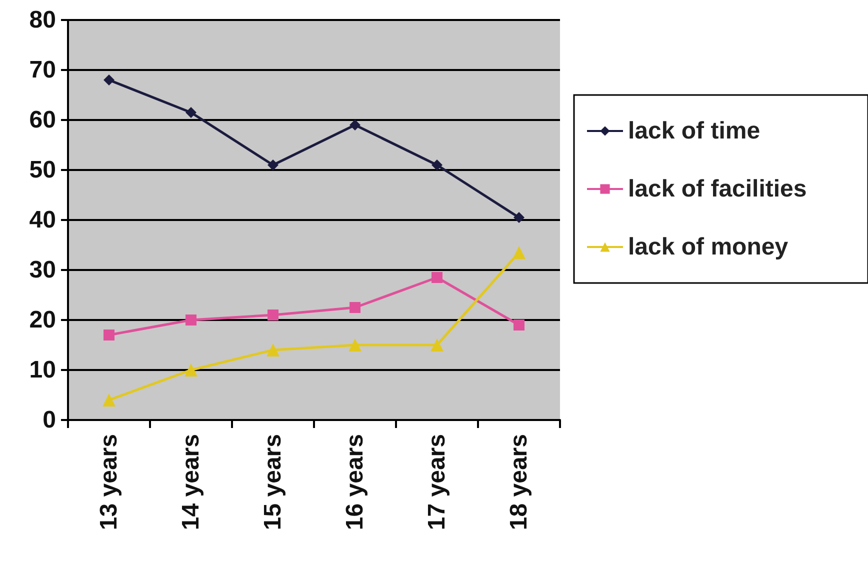  Describe the element at coordinates (42, 70) in the screenshot. I see `y-tick-label: 70` at that location.